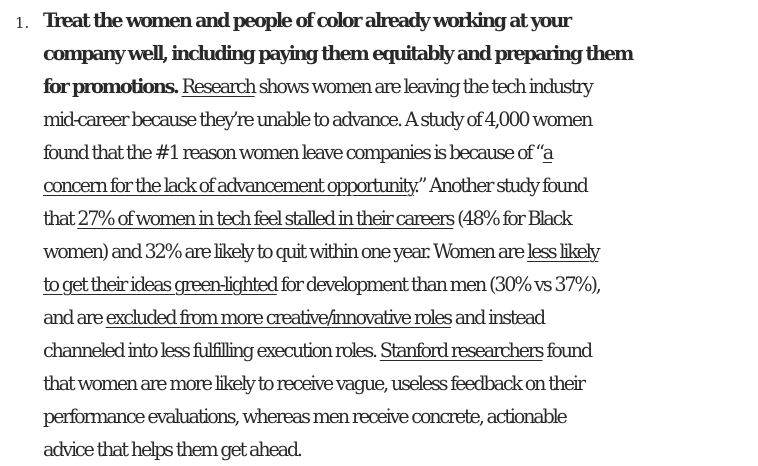 Image resolution: width=758 pixels, height=466 pixels. I want to click on text-line-14: advice that helps them get ahead., so click(173, 449).